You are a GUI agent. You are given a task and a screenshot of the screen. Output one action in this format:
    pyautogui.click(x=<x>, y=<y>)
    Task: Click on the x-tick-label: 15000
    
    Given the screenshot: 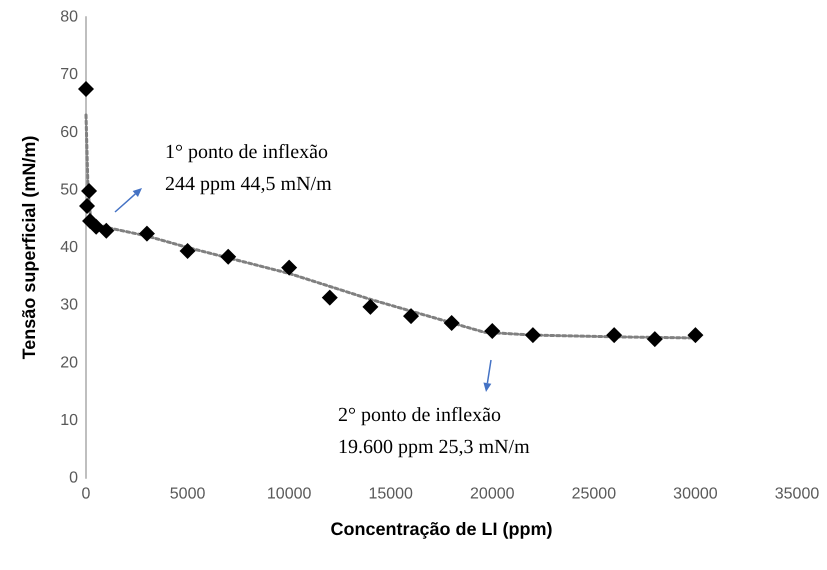 What is the action you would take?
    pyautogui.click(x=391, y=494)
    